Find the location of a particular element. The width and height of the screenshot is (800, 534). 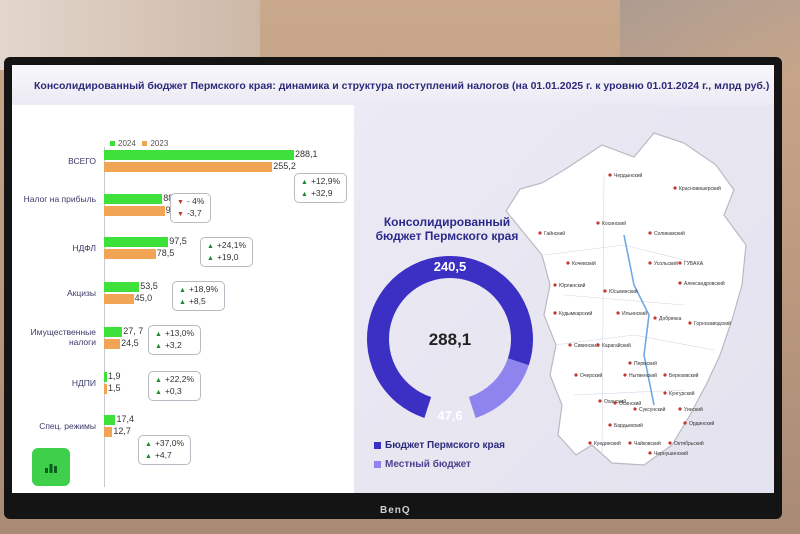

chart-app-button is located at coordinates (51, 467).